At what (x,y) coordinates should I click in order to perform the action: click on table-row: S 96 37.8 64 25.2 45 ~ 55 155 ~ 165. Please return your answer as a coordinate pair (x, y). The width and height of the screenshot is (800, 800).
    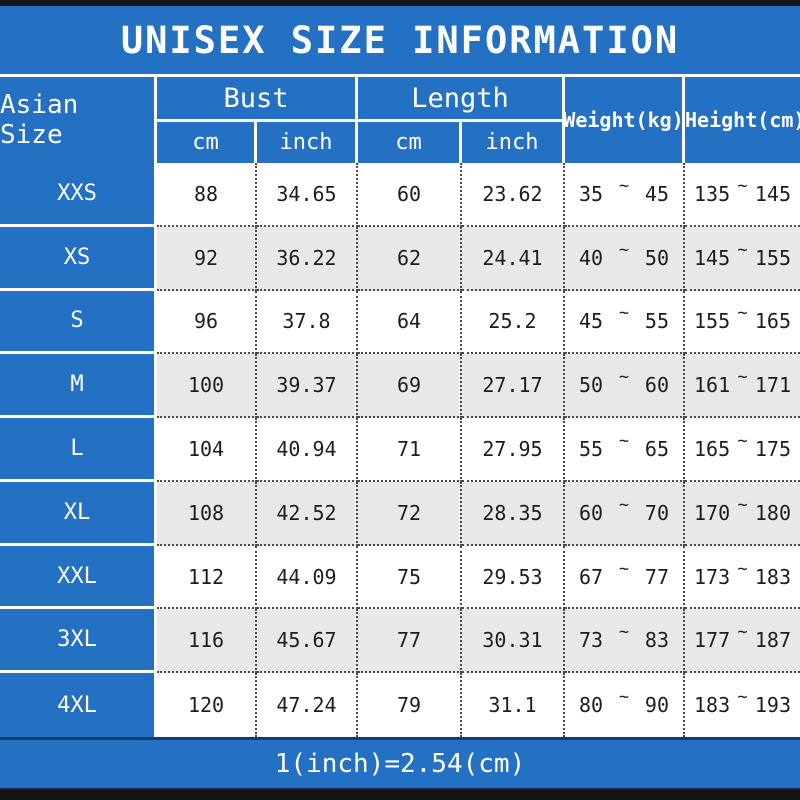
    Looking at the image, I should click on (400, 322).